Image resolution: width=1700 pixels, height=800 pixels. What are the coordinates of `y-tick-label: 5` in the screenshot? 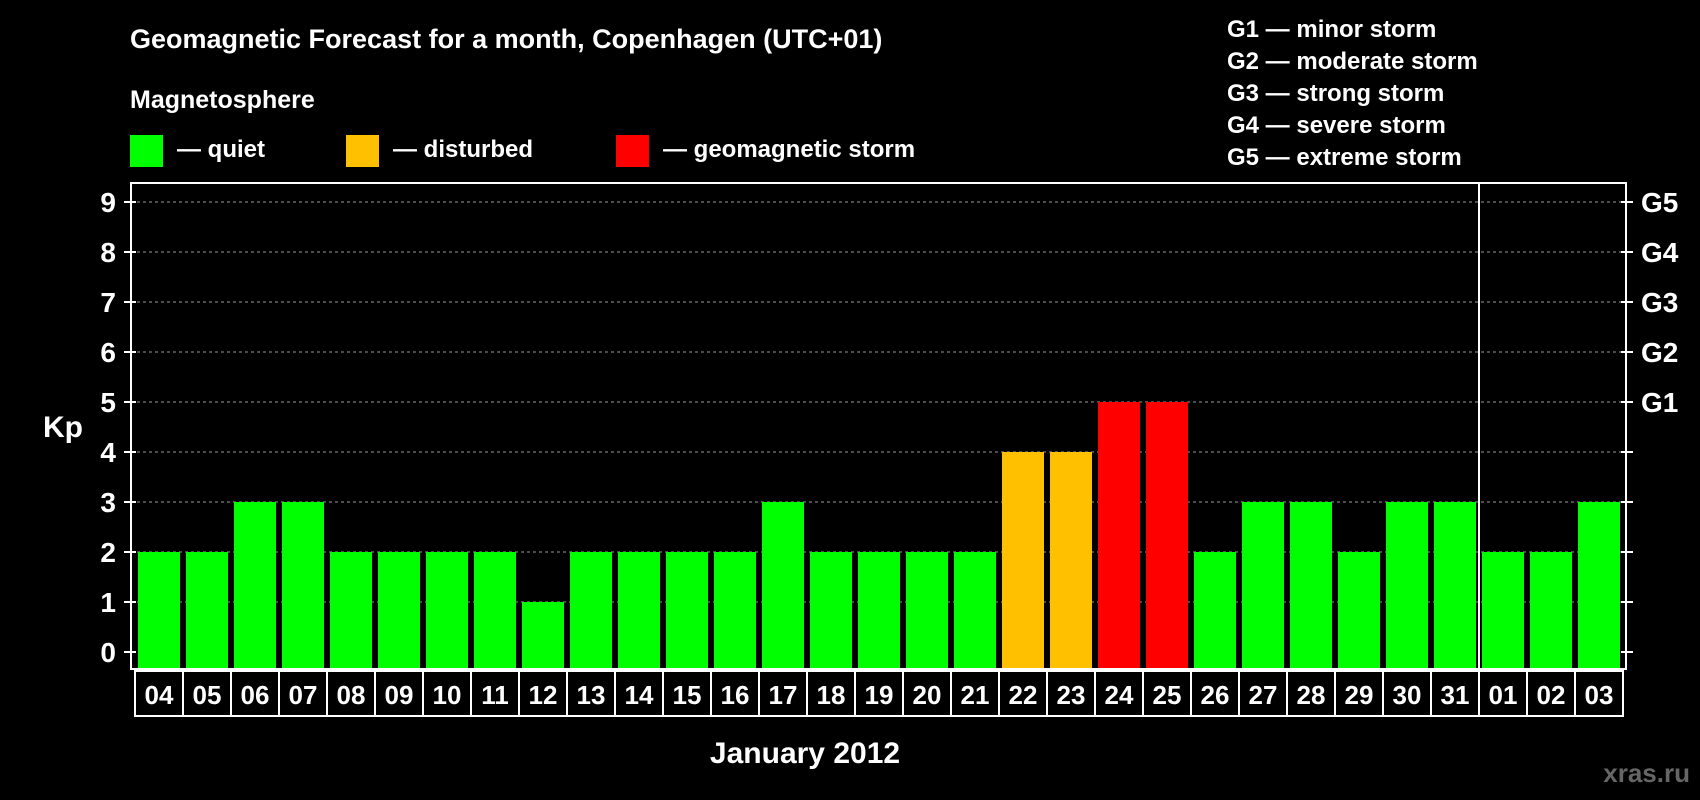 It's located at (108, 402).